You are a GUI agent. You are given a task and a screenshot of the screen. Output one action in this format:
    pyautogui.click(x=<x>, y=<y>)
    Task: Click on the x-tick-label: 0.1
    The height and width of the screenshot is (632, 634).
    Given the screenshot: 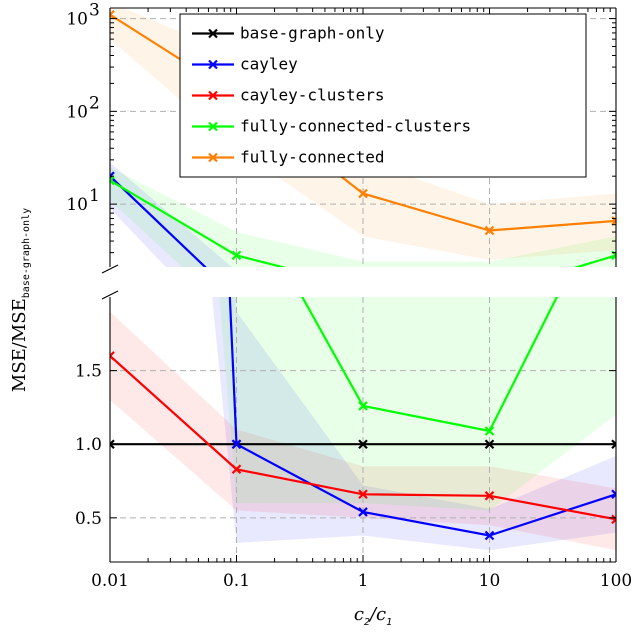 What is the action you would take?
    pyautogui.click(x=236, y=581)
    